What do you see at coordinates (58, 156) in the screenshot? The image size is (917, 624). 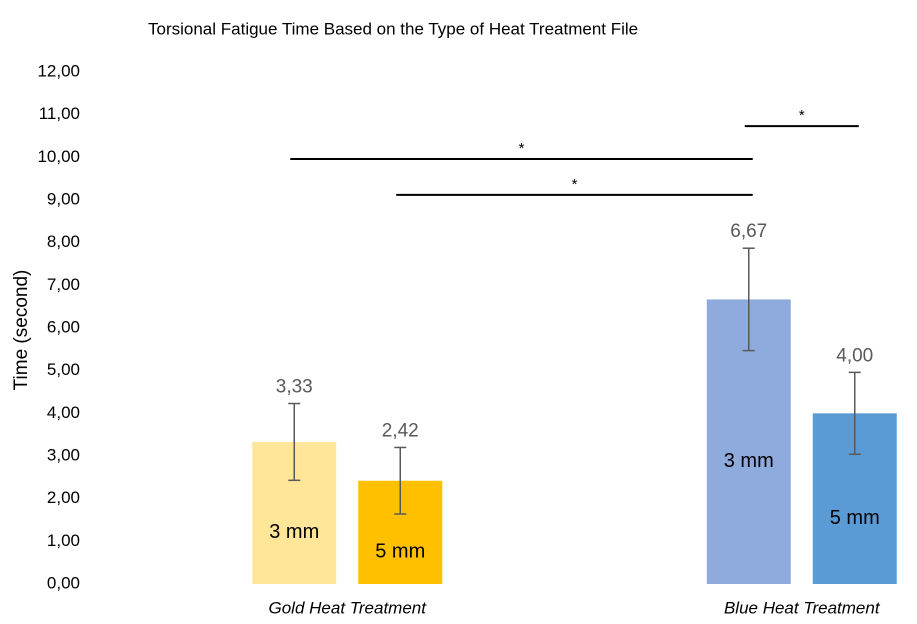 I see `y-tick-label: 10,00` at bounding box center [58, 156].